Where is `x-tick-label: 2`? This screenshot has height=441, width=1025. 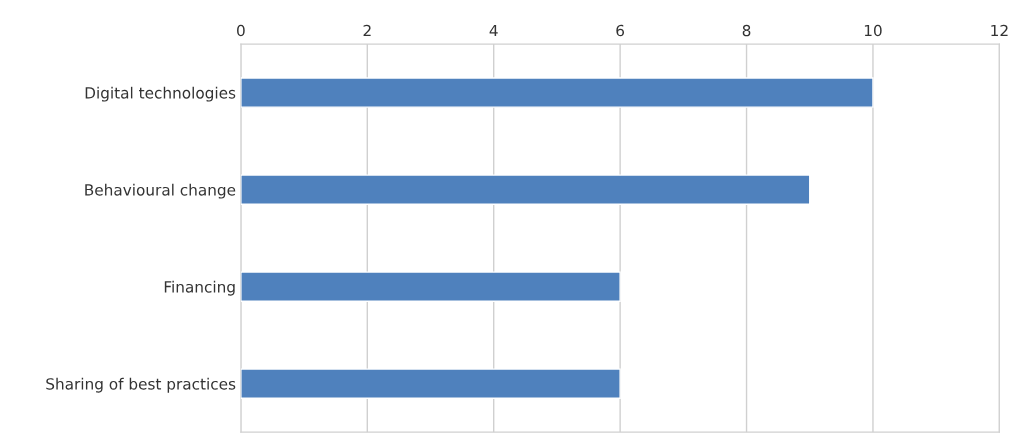
x-tick-label: 2 is located at coordinates (367, 30).